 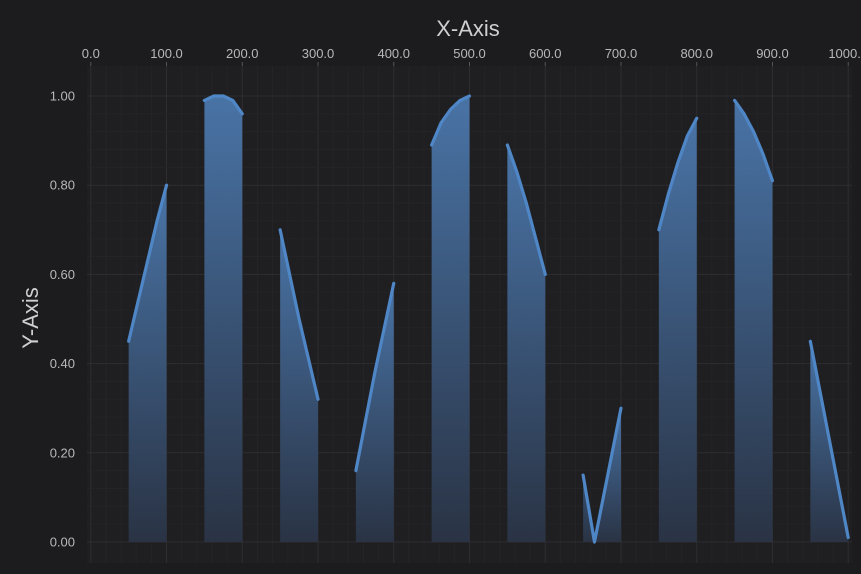 What do you see at coordinates (393, 53) in the screenshot?
I see `x-tick-label: 400.0` at bounding box center [393, 53].